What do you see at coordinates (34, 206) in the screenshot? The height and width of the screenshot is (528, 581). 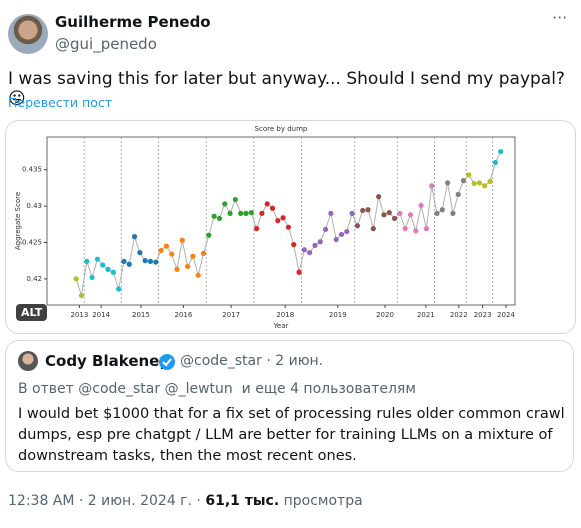 I see `y-tick-label: 0.43` at bounding box center [34, 206].